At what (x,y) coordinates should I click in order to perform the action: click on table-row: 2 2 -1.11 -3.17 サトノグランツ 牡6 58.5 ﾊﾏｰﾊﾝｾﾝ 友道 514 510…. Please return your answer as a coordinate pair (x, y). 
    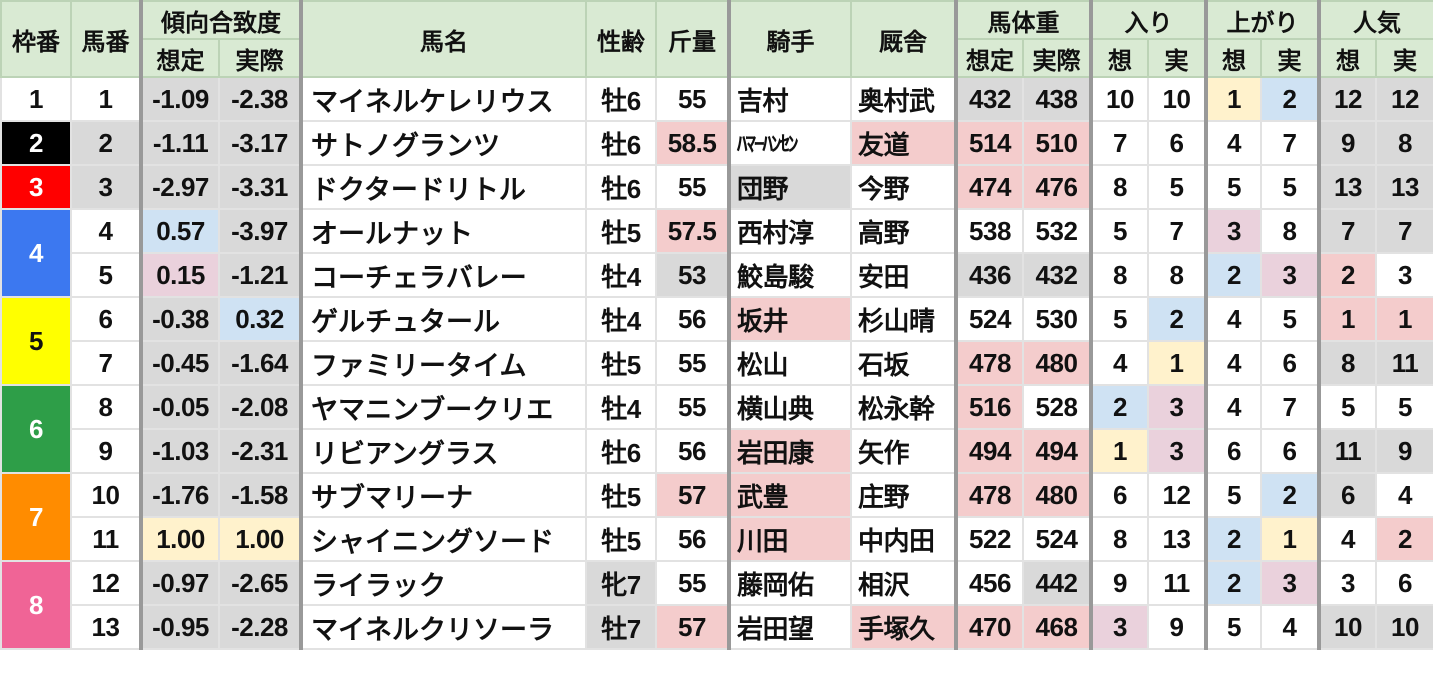
    Looking at the image, I should click on (716, 143).